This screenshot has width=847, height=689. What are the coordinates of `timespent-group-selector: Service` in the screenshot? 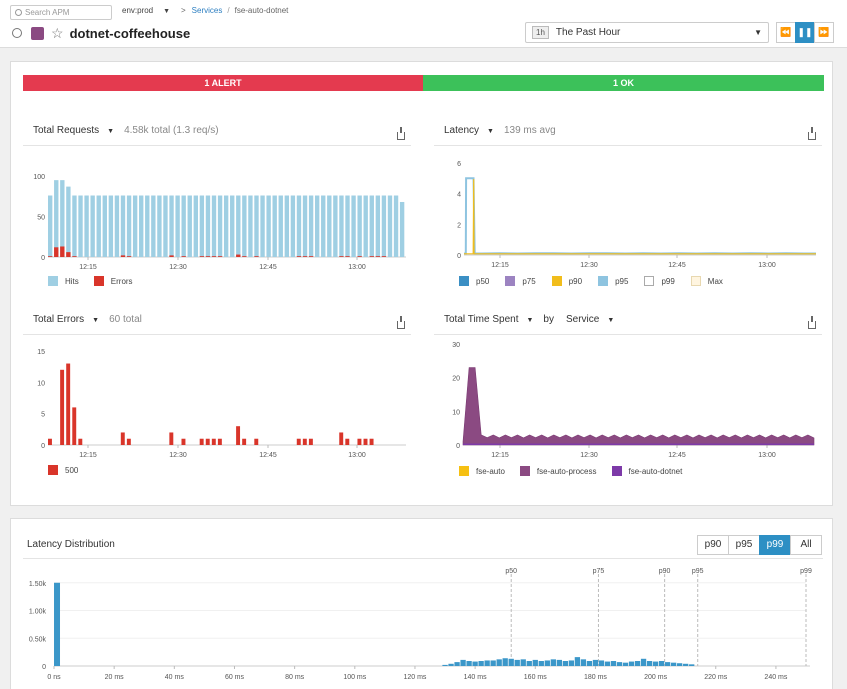 It's located at (582, 319).